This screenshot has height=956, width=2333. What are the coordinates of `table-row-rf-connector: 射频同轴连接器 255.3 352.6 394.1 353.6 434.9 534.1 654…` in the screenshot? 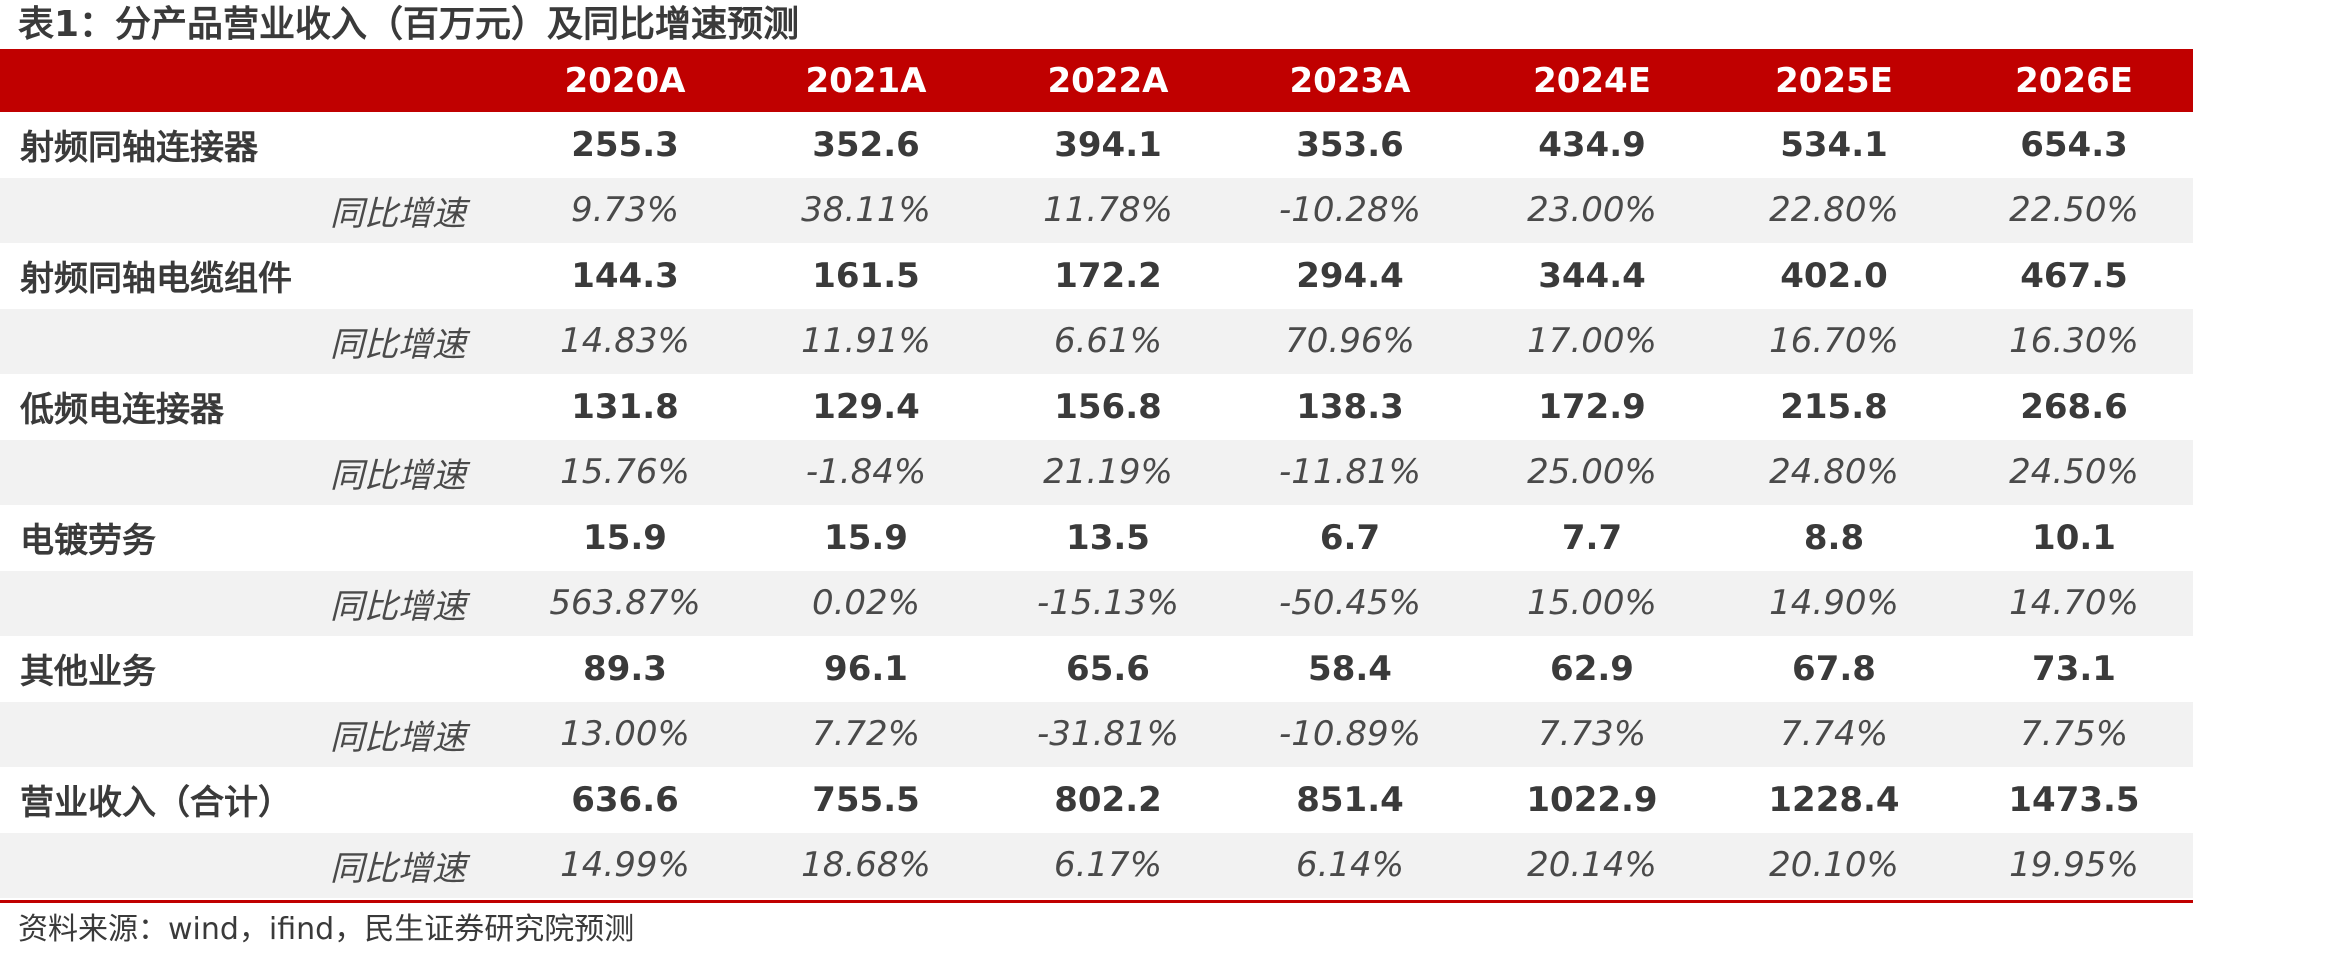 It's located at (1096, 145).